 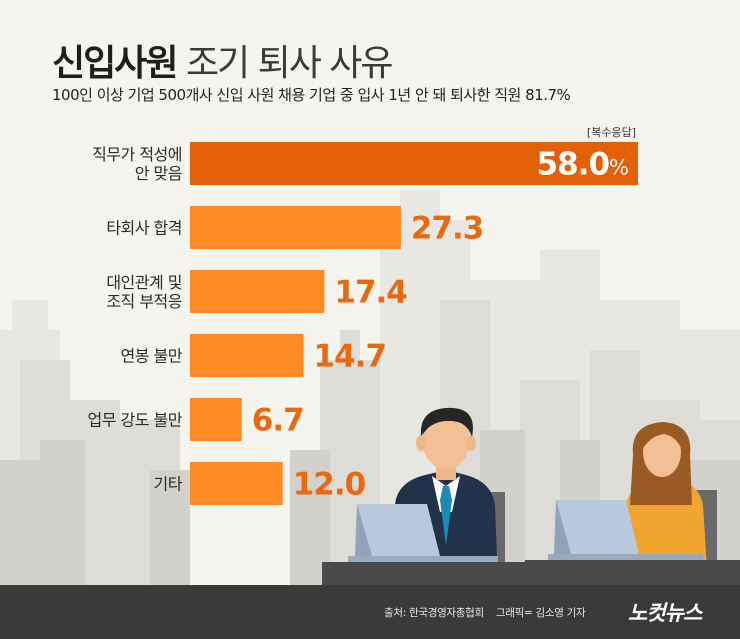 I want to click on category-label-0: 직무가 적성에 안 맞음, so click(x=137, y=164).